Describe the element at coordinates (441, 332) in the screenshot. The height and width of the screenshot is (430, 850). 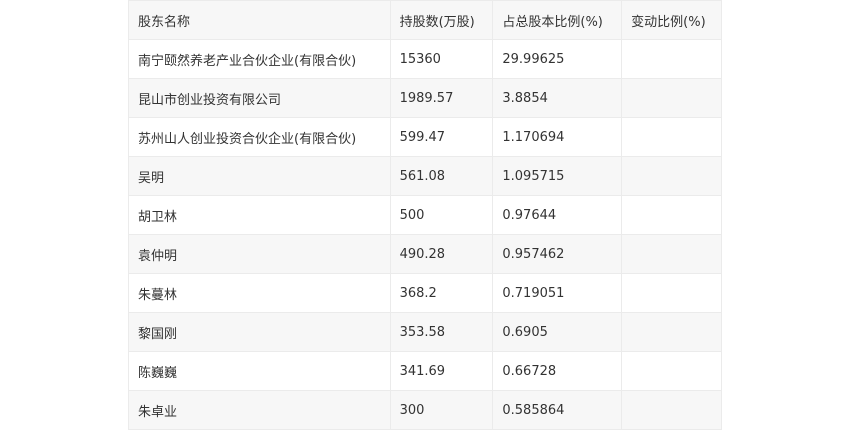
I see `cell-shares-held: 353.58` at that location.